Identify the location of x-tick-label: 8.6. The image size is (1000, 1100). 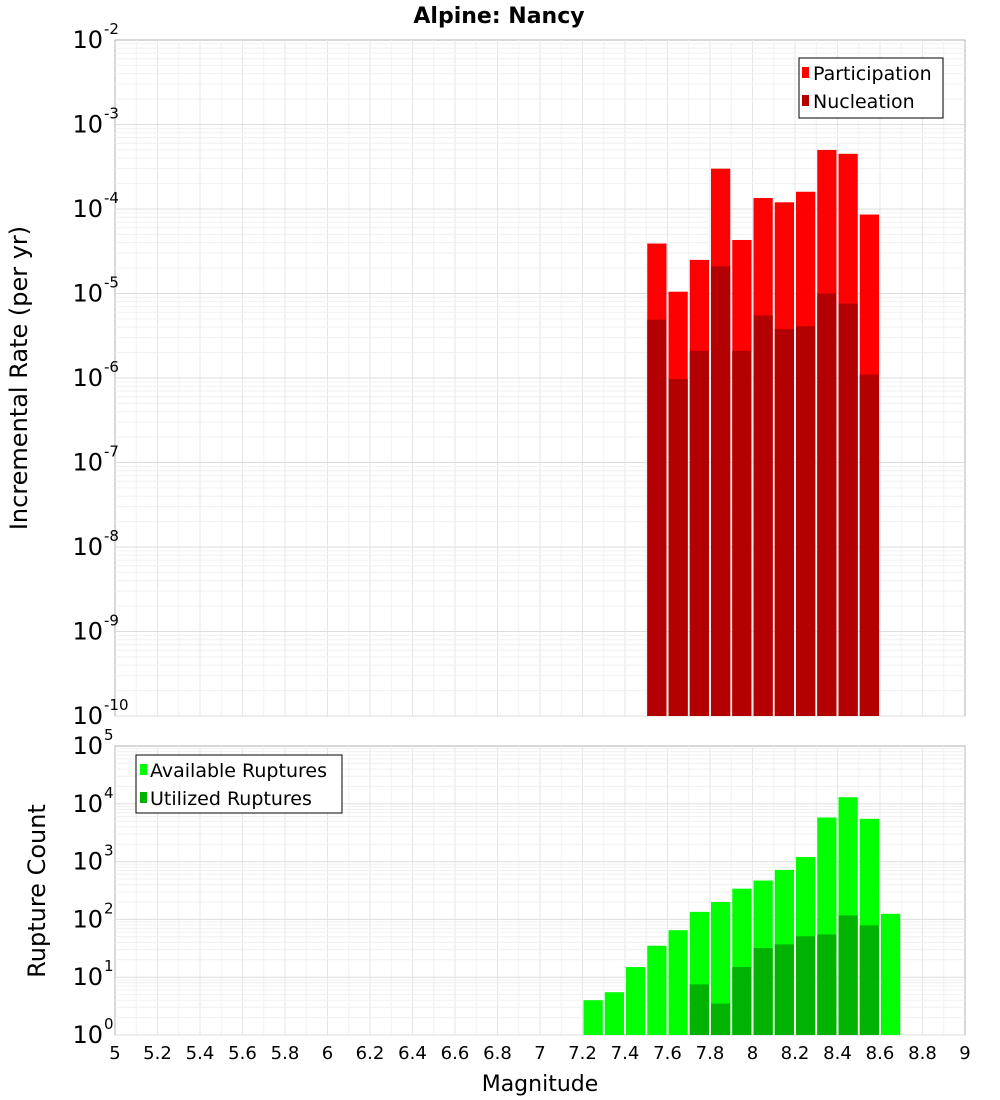
(880, 1053).